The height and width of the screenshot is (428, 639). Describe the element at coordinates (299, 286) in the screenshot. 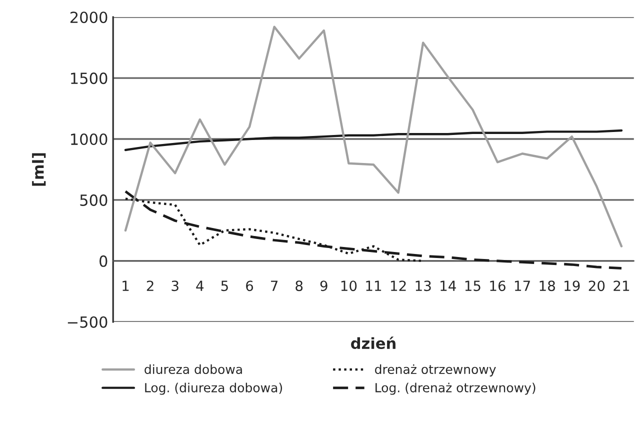

I see `x-tick-label: 8` at that location.